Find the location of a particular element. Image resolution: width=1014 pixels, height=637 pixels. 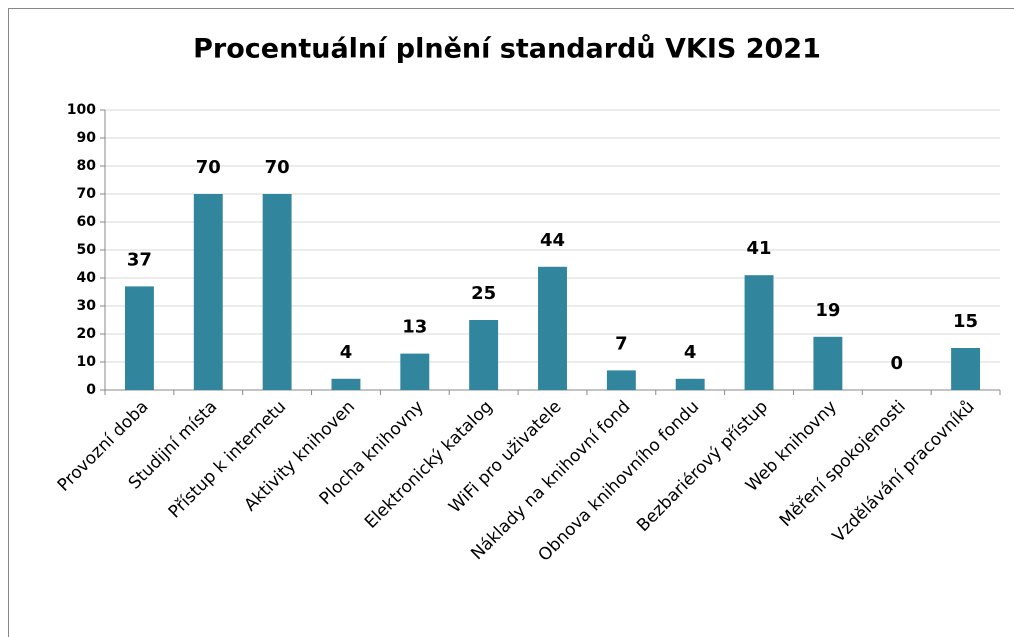

chart-title: Procentuální plnění standardů VKIS 2021 is located at coordinates (507, 49).